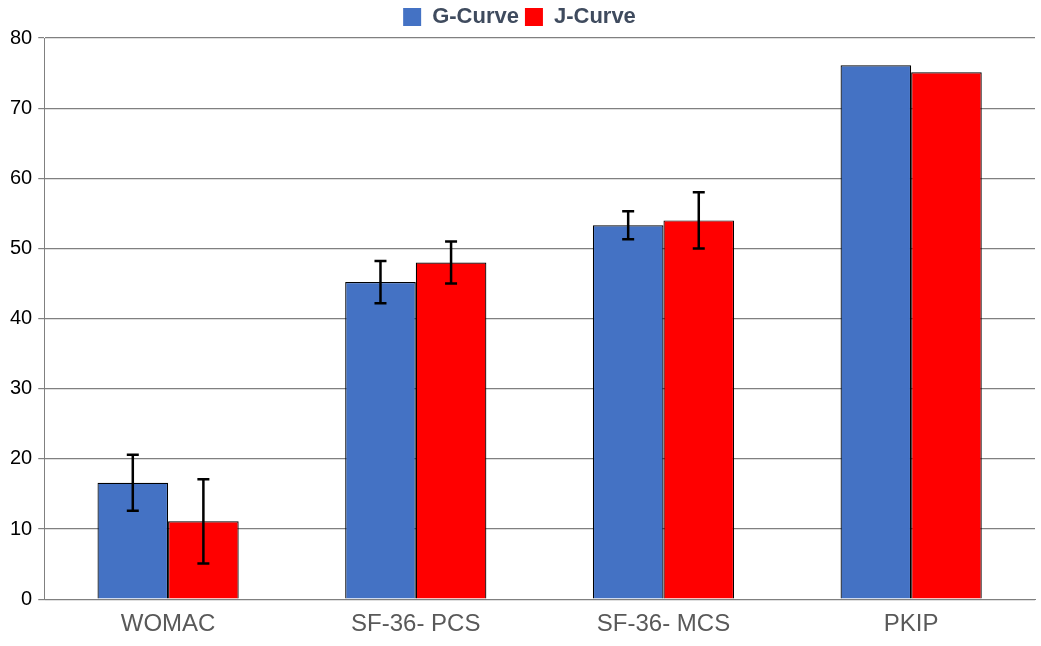 The image size is (1041, 646). What do you see at coordinates (21, 176) in the screenshot?
I see `y-tick-label: 60` at bounding box center [21, 176].